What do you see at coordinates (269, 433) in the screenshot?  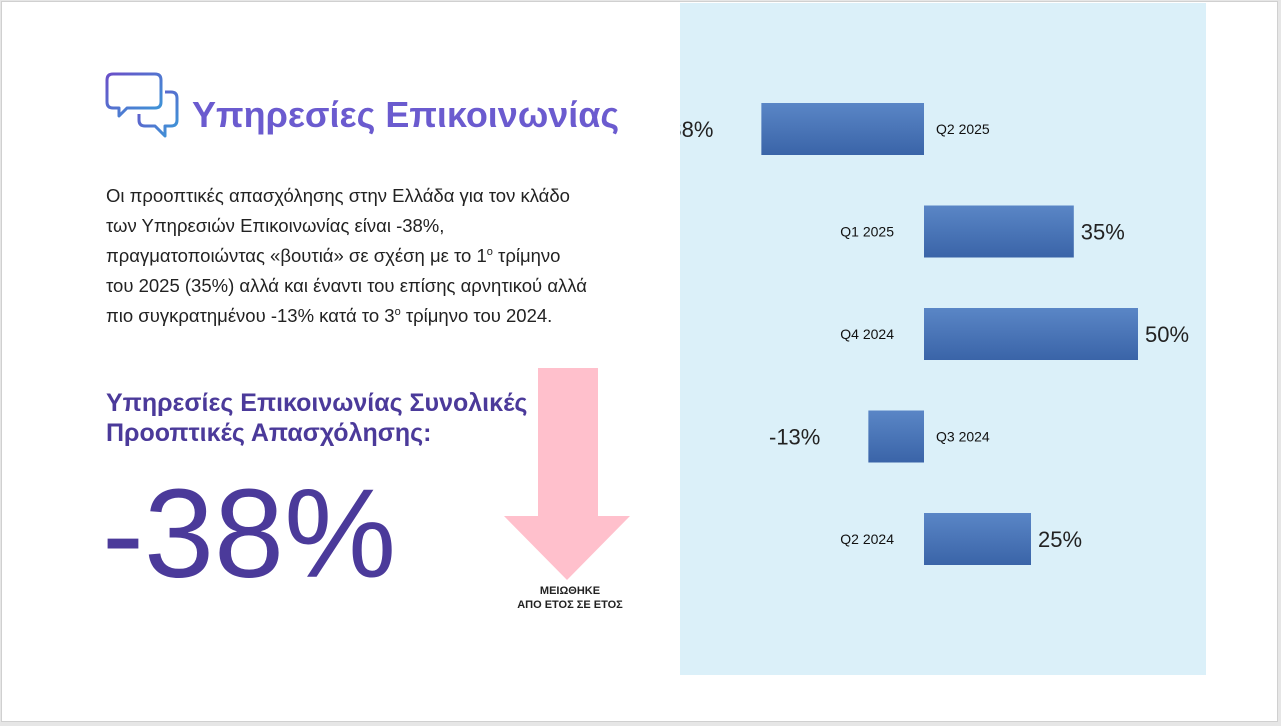 I see `summary-subtitle-line: Προοπτικές Απασχόλησης:` at bounding box center [269, 433].